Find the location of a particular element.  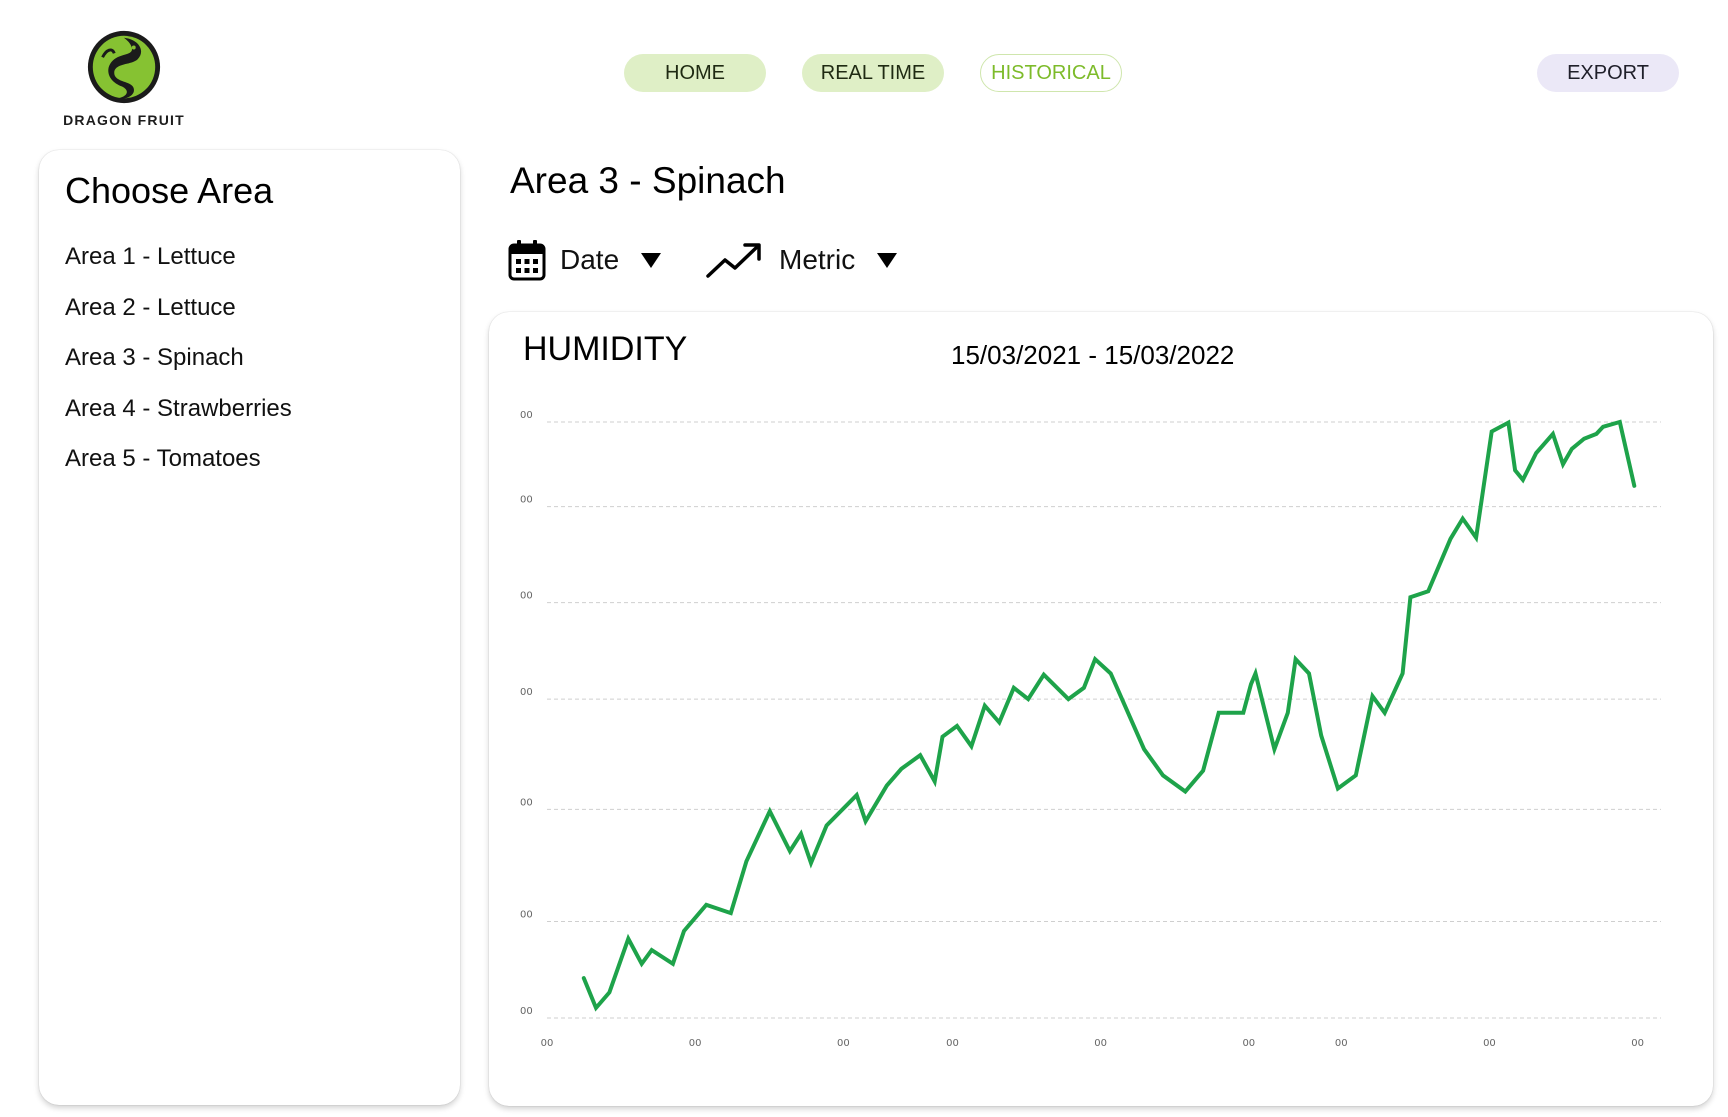

area-item-2: Area 2 - Lettuce is located at coordinates (150, 307).